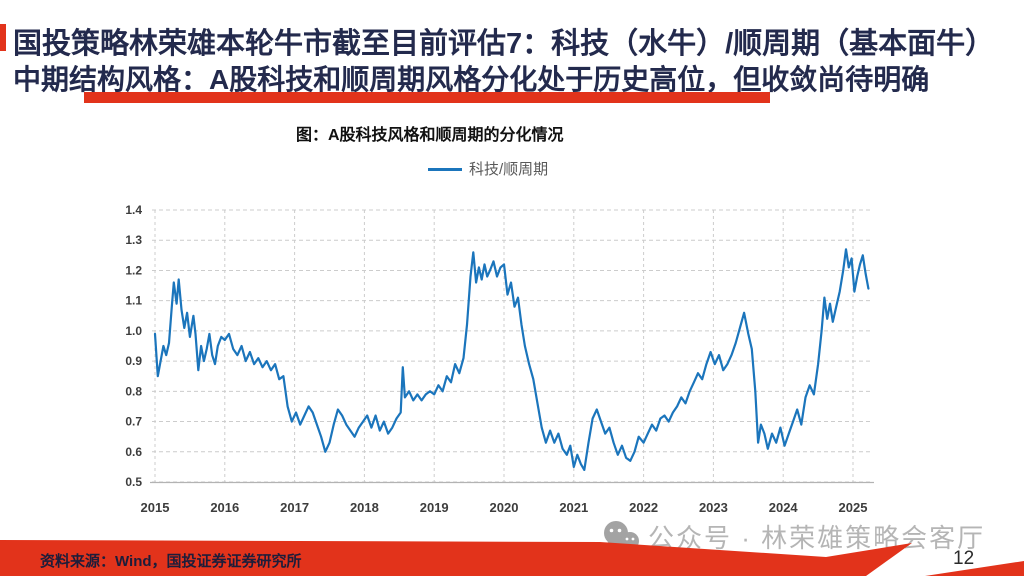  What do you see at coordinates (504, 44) in the screenshot?
I see `page-title: 国投策略林荣雄本轮牛市截至目前评估7：科技（水牛）/顺周期（基本面牛）` at bounding box center [504, 44].